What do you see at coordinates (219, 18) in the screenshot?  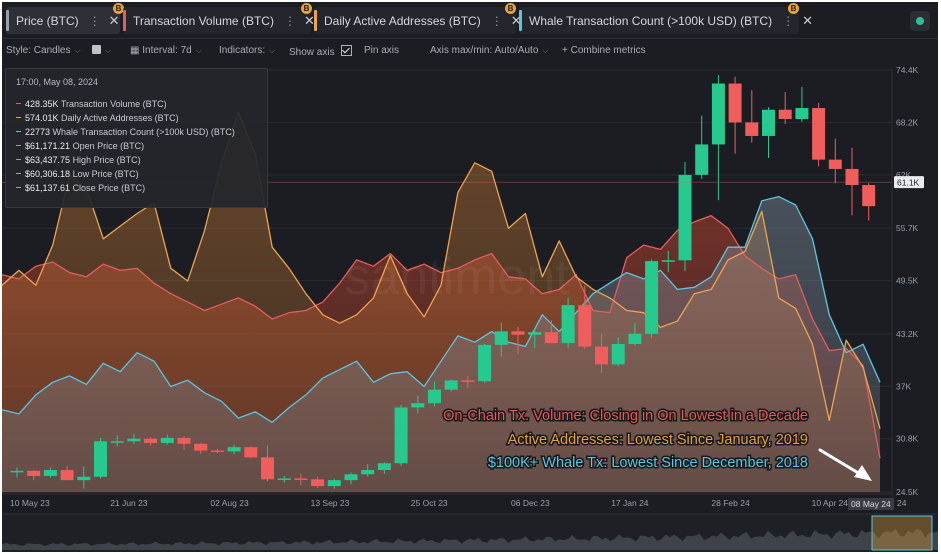 I see `tab-transaction-volume: Transaction Volume (BTC) ⋮ ✕ B` at bounding box center [219, 18].